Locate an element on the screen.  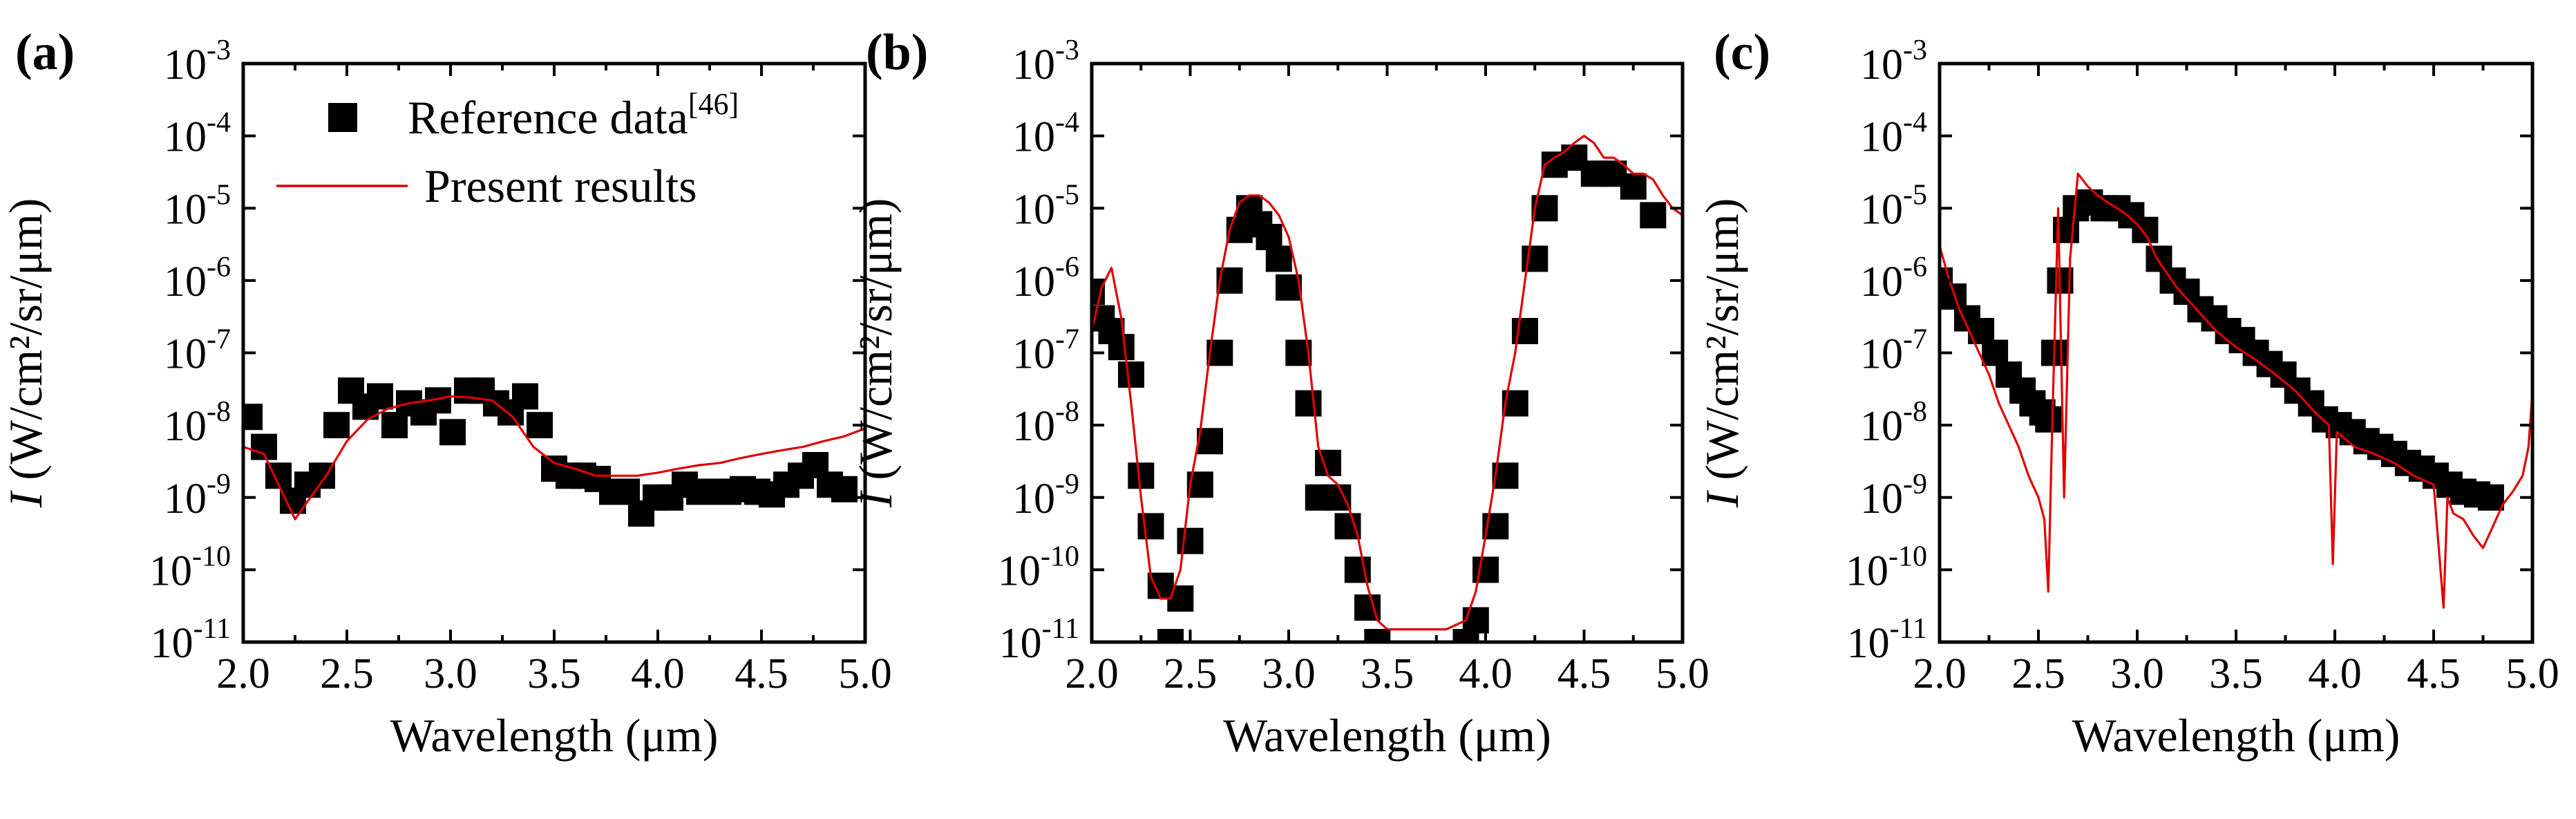
legend: Reference data[46] Present results is located at coordinates (507, 149).